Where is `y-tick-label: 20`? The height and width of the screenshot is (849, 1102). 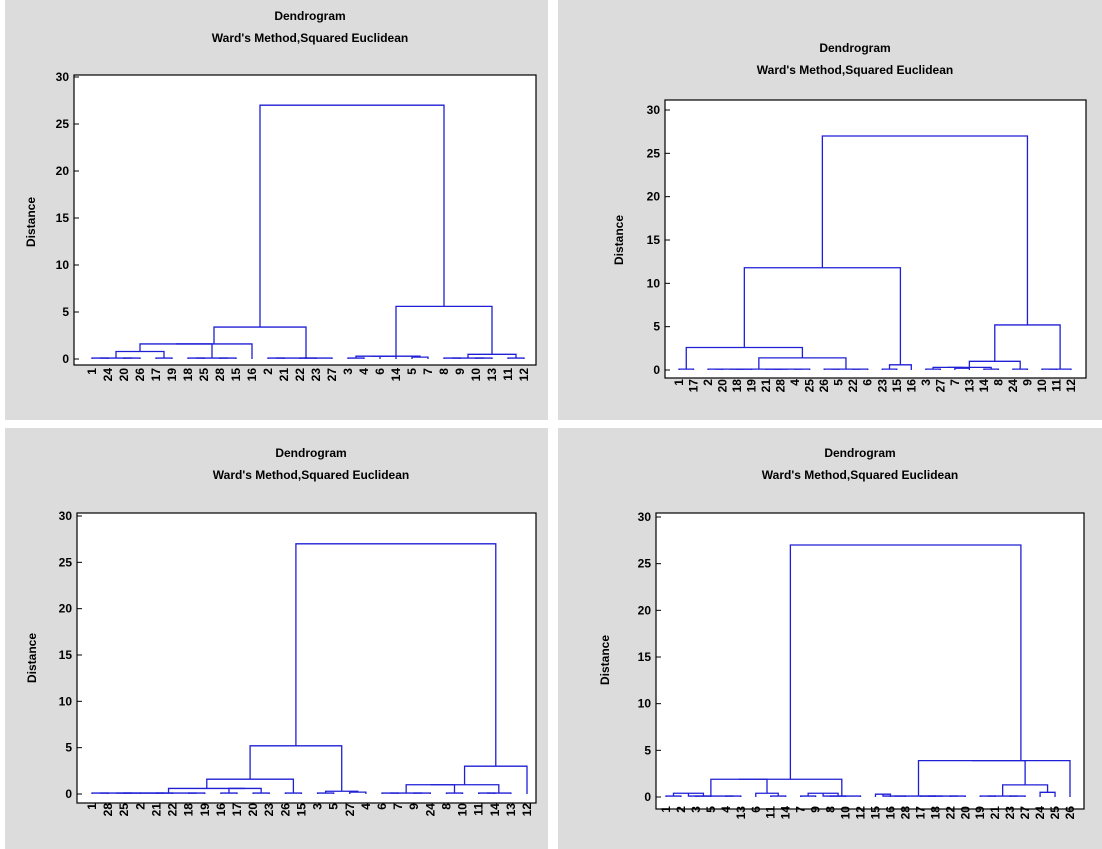
y-tick-label: 20 is located at coordinates (66, 609).